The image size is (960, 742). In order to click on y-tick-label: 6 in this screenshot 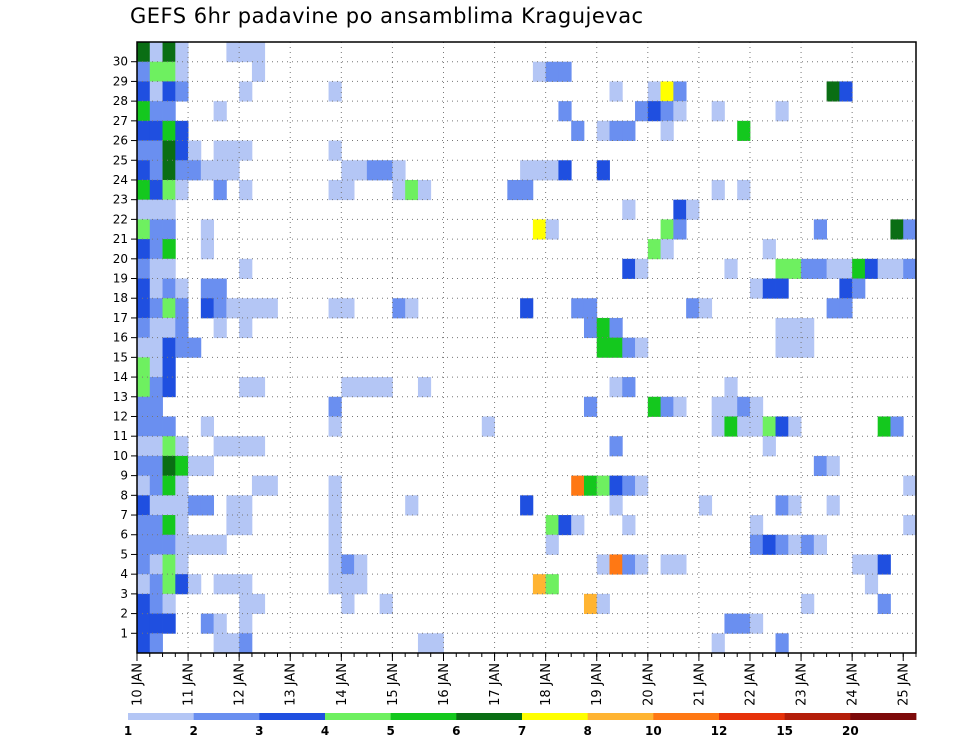, I will do `click(124, 535)`.